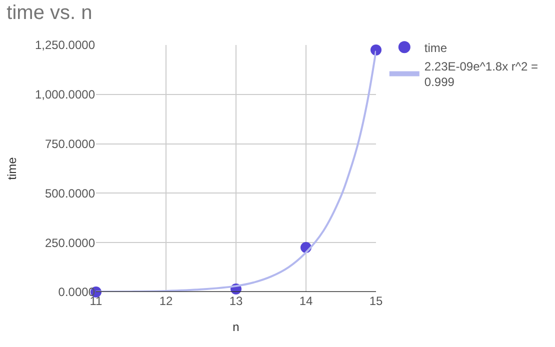 The image size is (555, 347). What do you see at coordinates (166, 301) in the screenshot?
I see `x-tick-label: 12` at bounding box center [166, 301].